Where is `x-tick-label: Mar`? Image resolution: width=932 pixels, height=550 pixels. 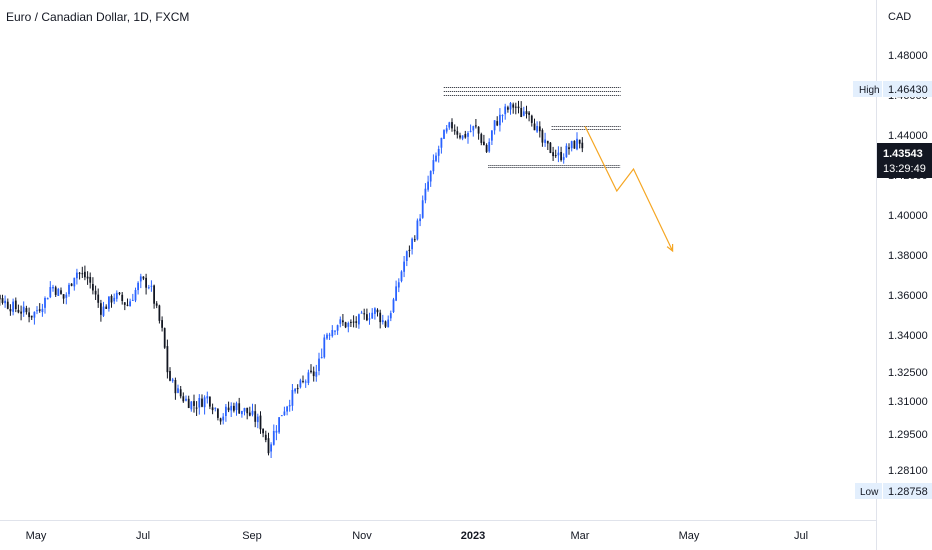
x-tick-label: Mar is located at coordinates (580, 536).